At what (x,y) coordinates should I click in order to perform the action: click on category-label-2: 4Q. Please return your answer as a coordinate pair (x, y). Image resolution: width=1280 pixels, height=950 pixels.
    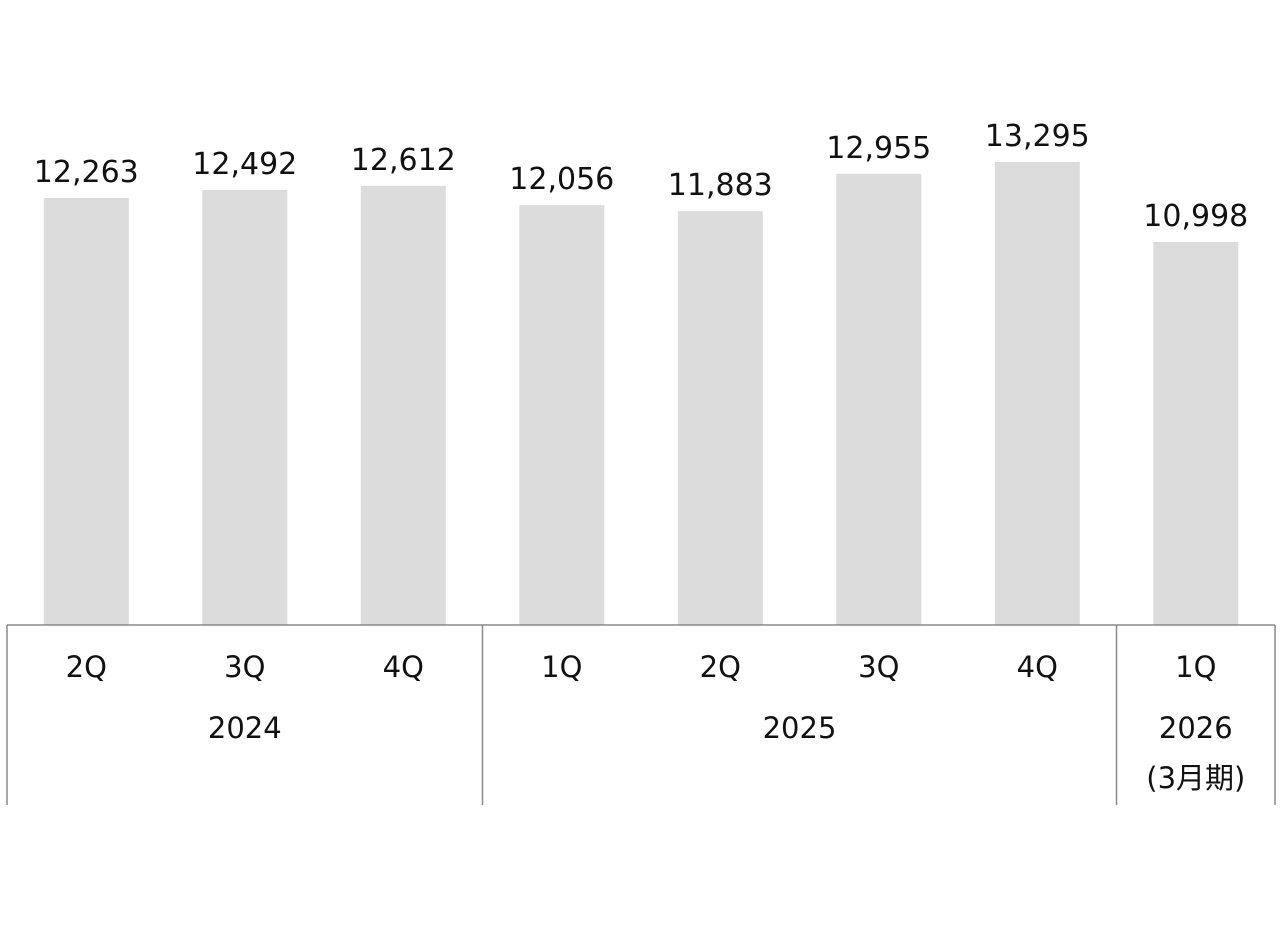
    Looking at the image, I should click on (403, 667).